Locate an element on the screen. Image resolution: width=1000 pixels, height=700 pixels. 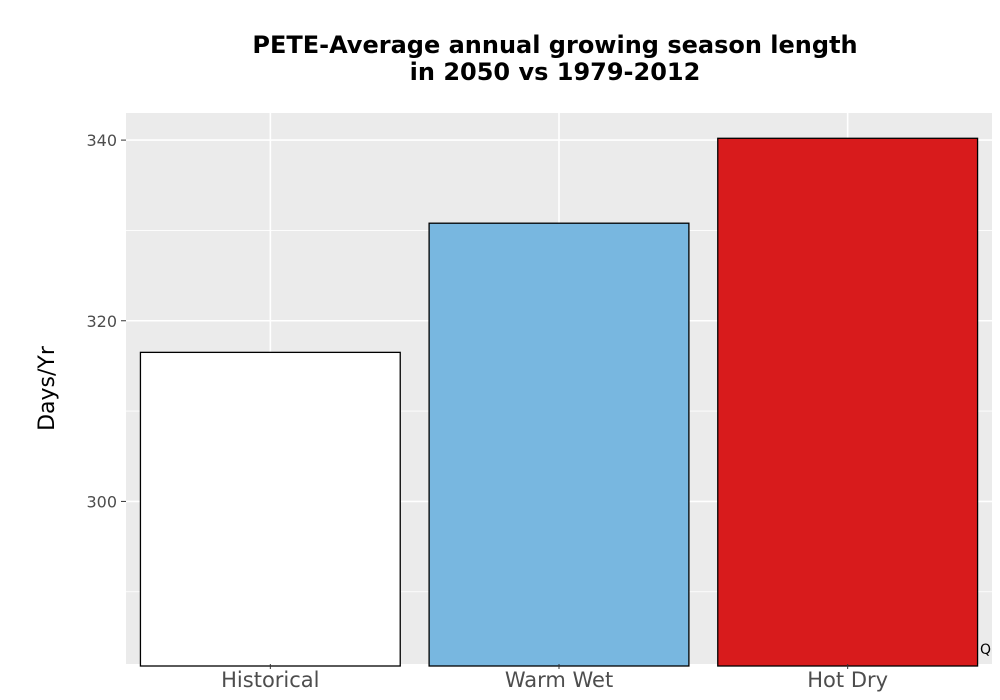
bar is located at coordinates (270, 509).